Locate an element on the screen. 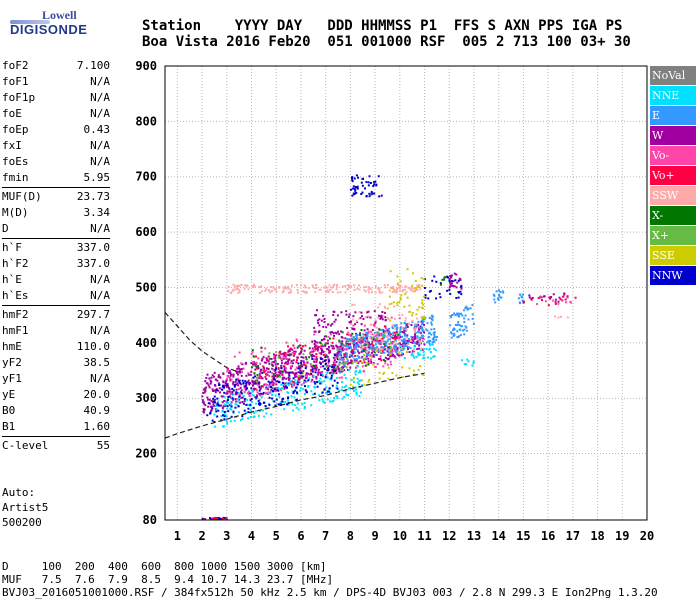  param-row: h`F2 337.0 is located at coordinates (56, 264).